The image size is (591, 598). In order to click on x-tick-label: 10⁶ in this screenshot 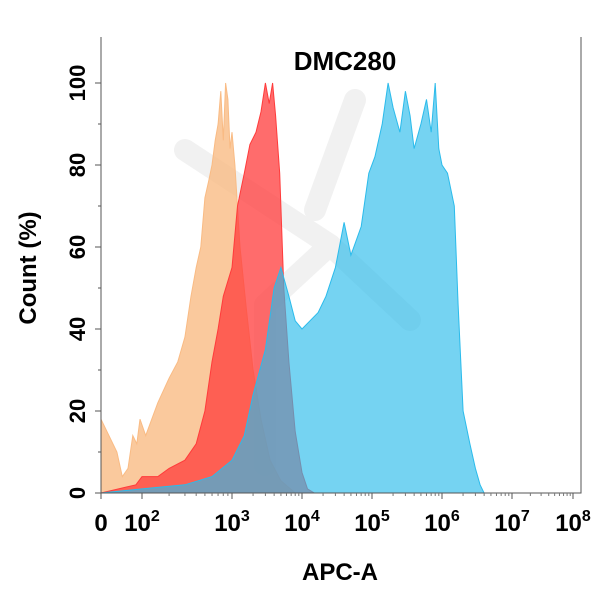, I will do `click(442, 522)`.